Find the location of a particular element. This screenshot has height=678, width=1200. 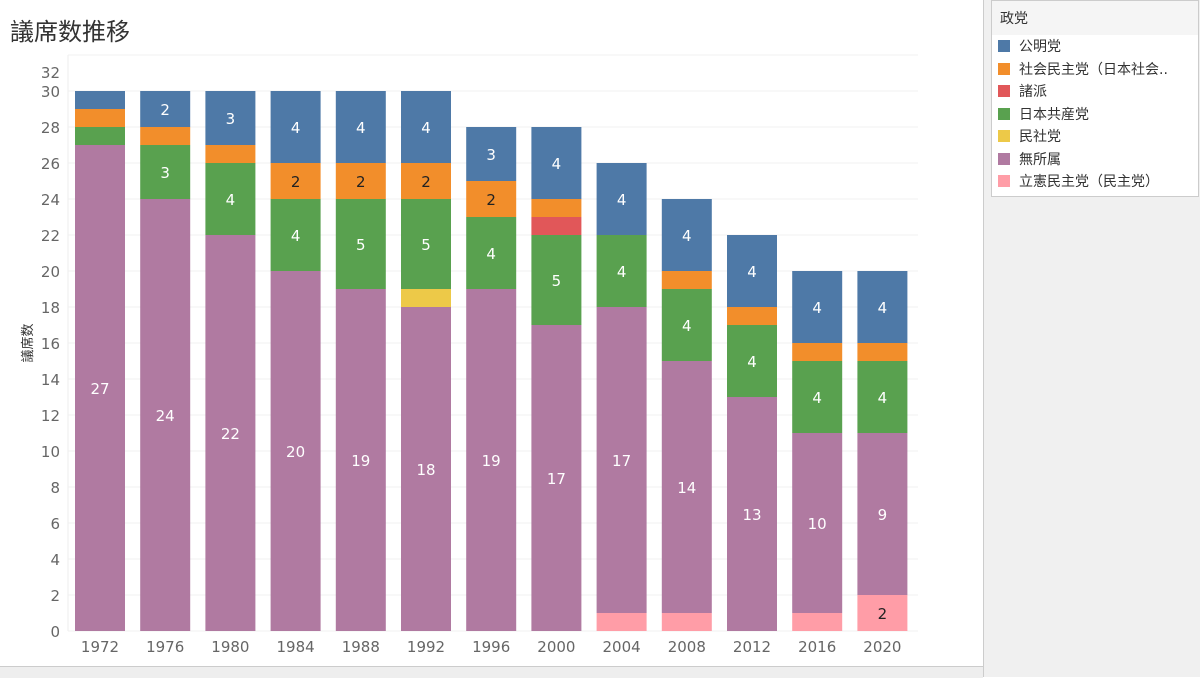

data-label: 22 is located at coordinates (230, 434).